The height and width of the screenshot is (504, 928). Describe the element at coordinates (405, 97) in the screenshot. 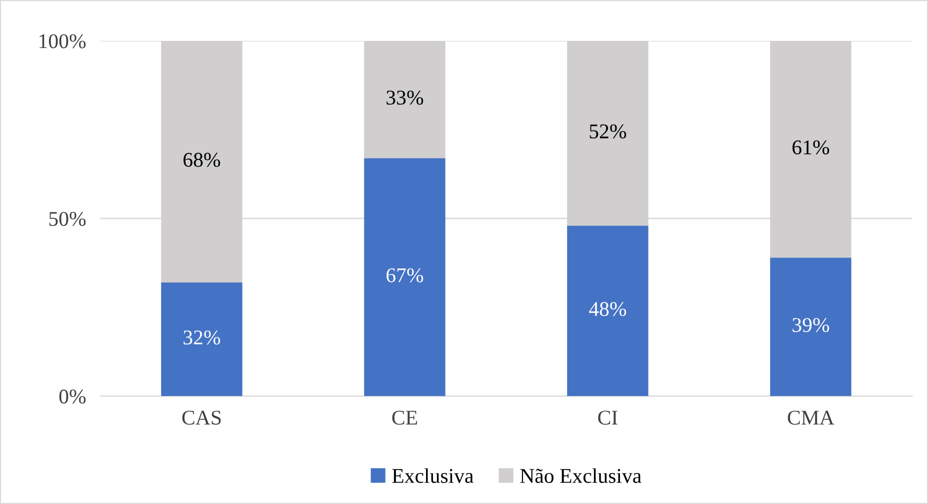

I see `data-label: 33%` at that location.